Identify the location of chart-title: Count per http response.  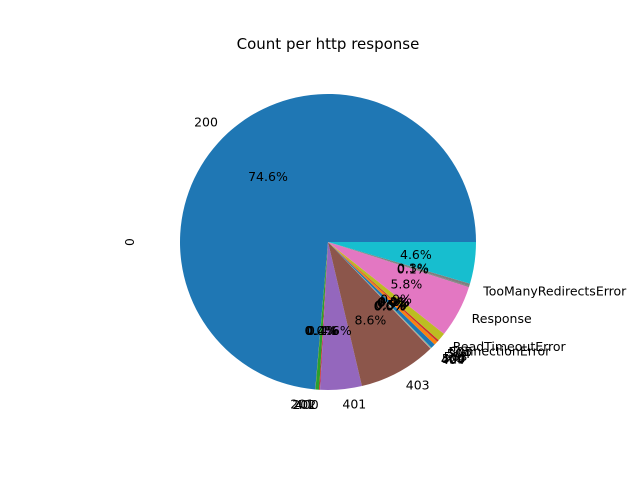
(328, 44).